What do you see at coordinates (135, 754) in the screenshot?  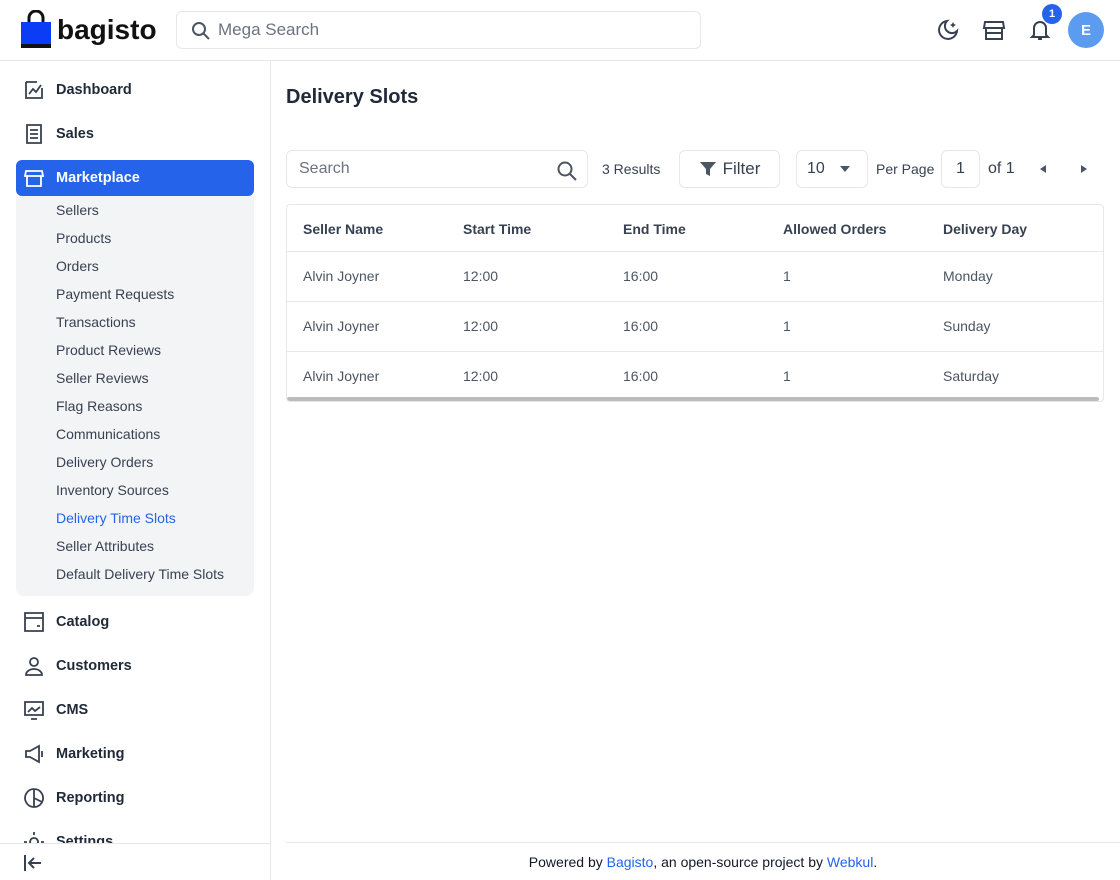 I see `nav-item: Marketing` at bounding box center [135, 754].